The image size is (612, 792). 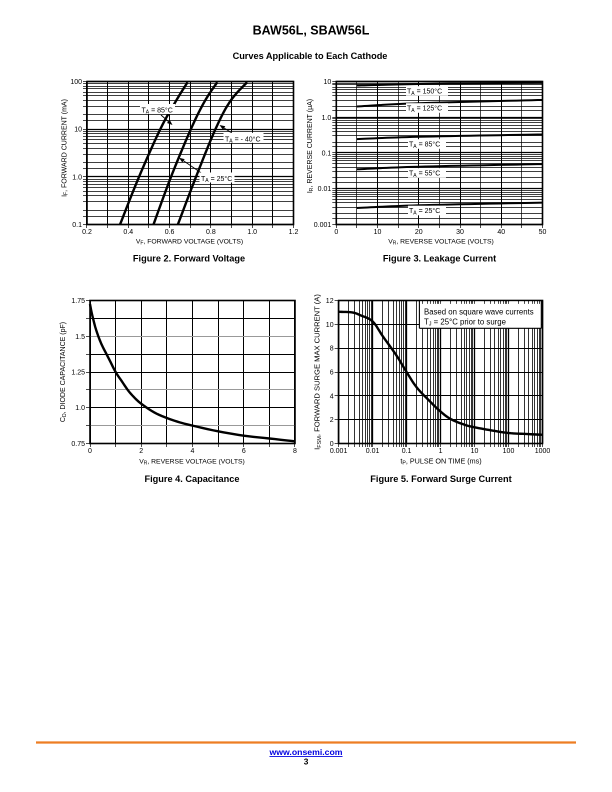 What do you see at coordinates (128, 232) in the screenshot?
I see `svg-text: 0.4` at bounding box center [128, 232].